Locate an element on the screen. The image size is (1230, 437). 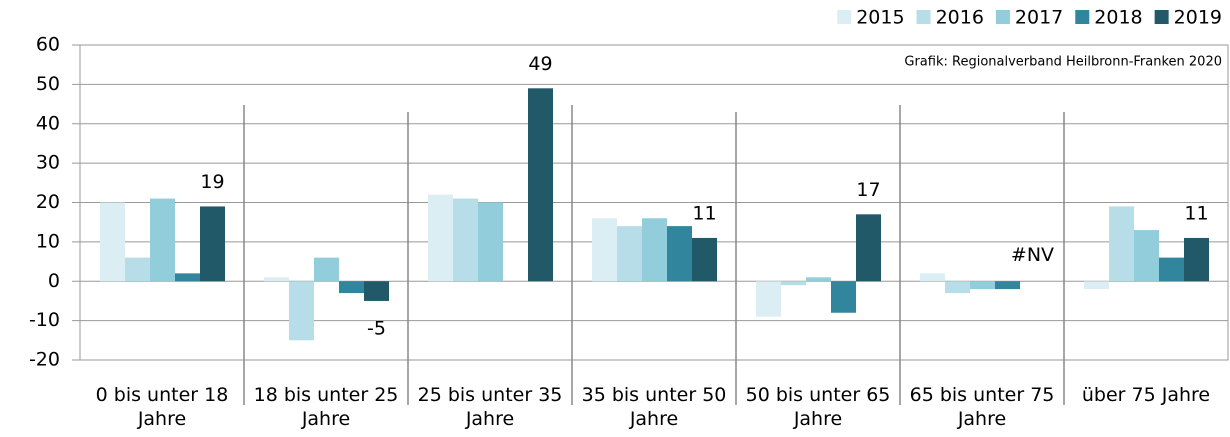
x-tick-label: 0 bis unter 18 Jahre is located at coordinates (162, 407).